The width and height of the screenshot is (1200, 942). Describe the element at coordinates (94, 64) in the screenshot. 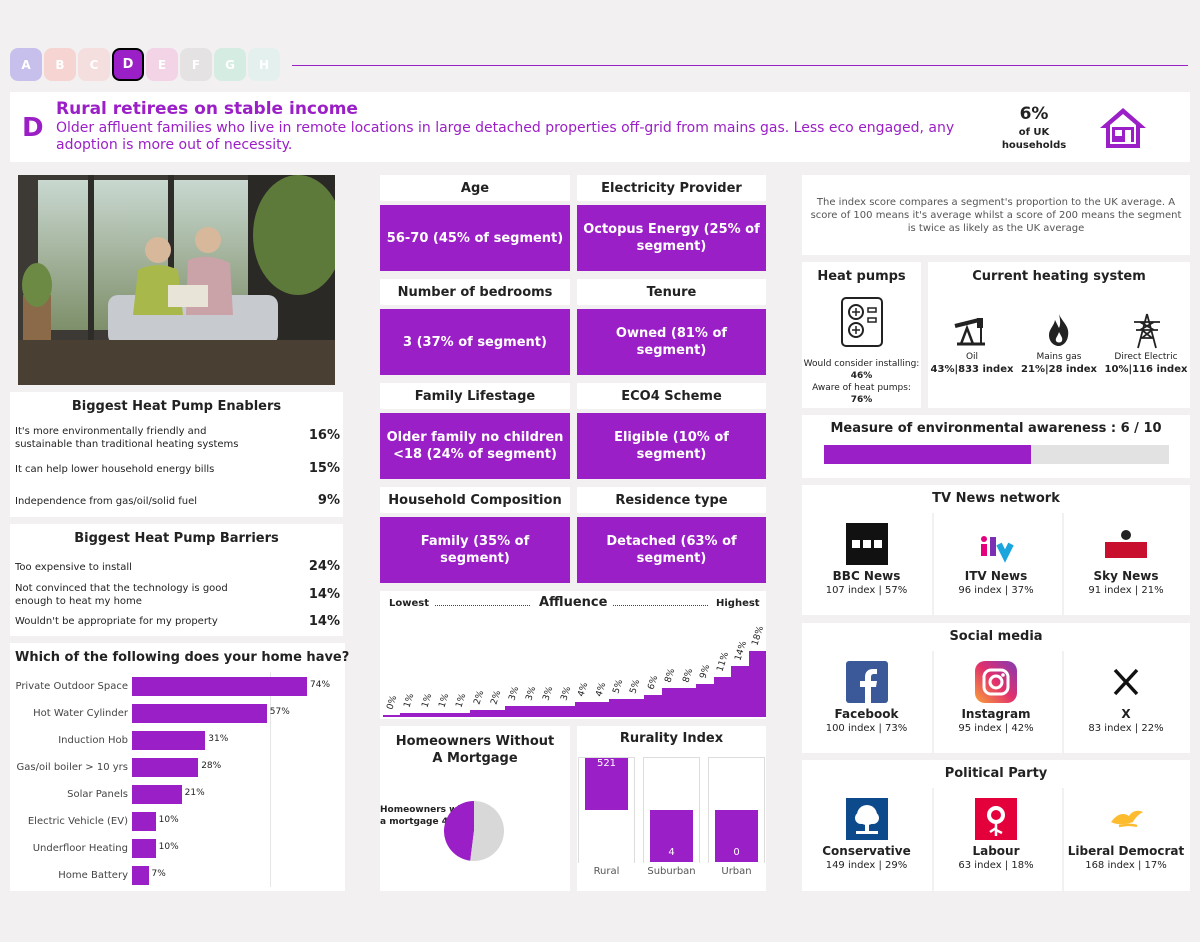

I see `tab-c: C` at that location.